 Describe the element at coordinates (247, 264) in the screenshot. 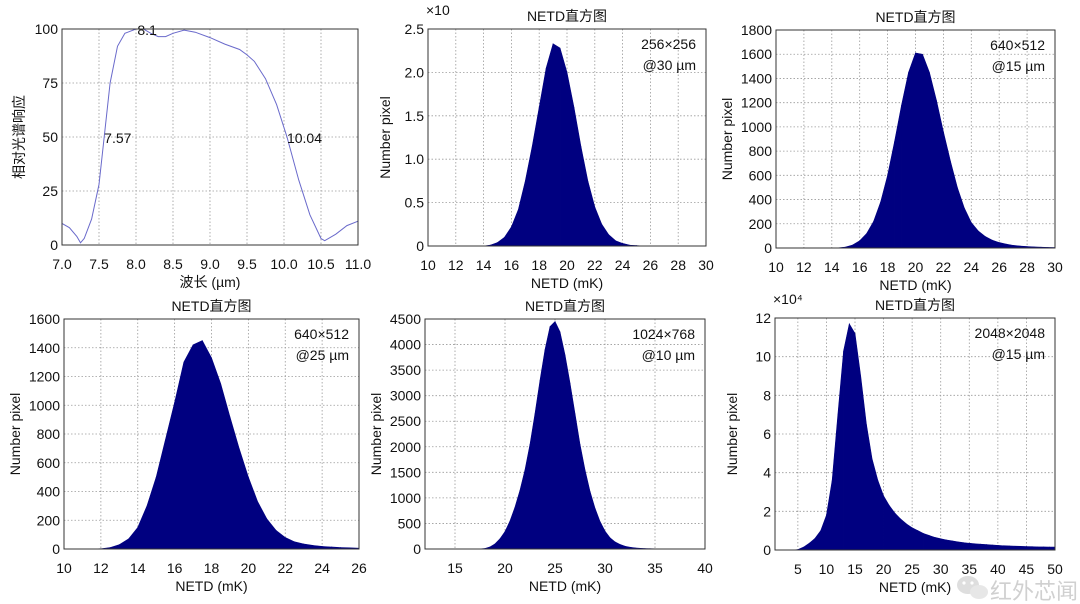

I see `x-tick-label: 9.5` at that location.